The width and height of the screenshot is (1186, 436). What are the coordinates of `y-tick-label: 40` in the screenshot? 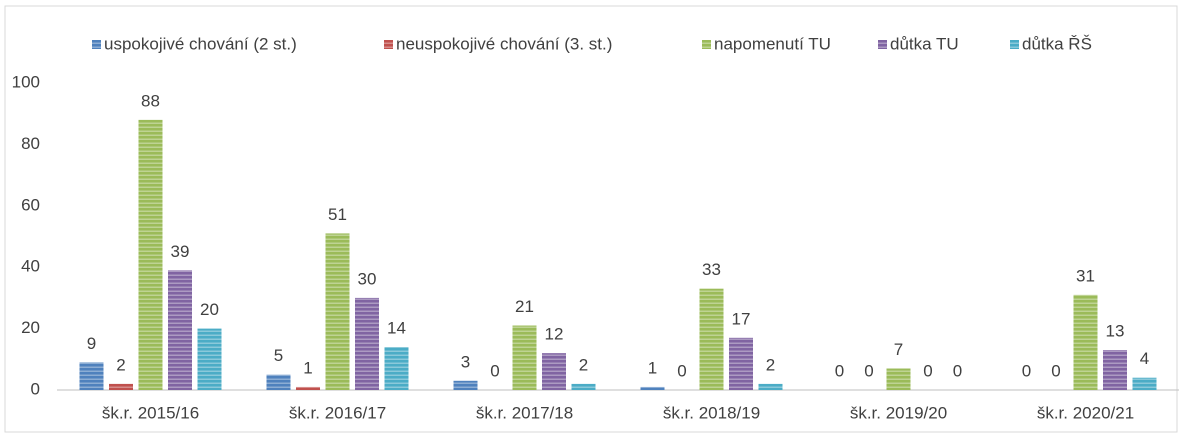 It's located at (30, 266).